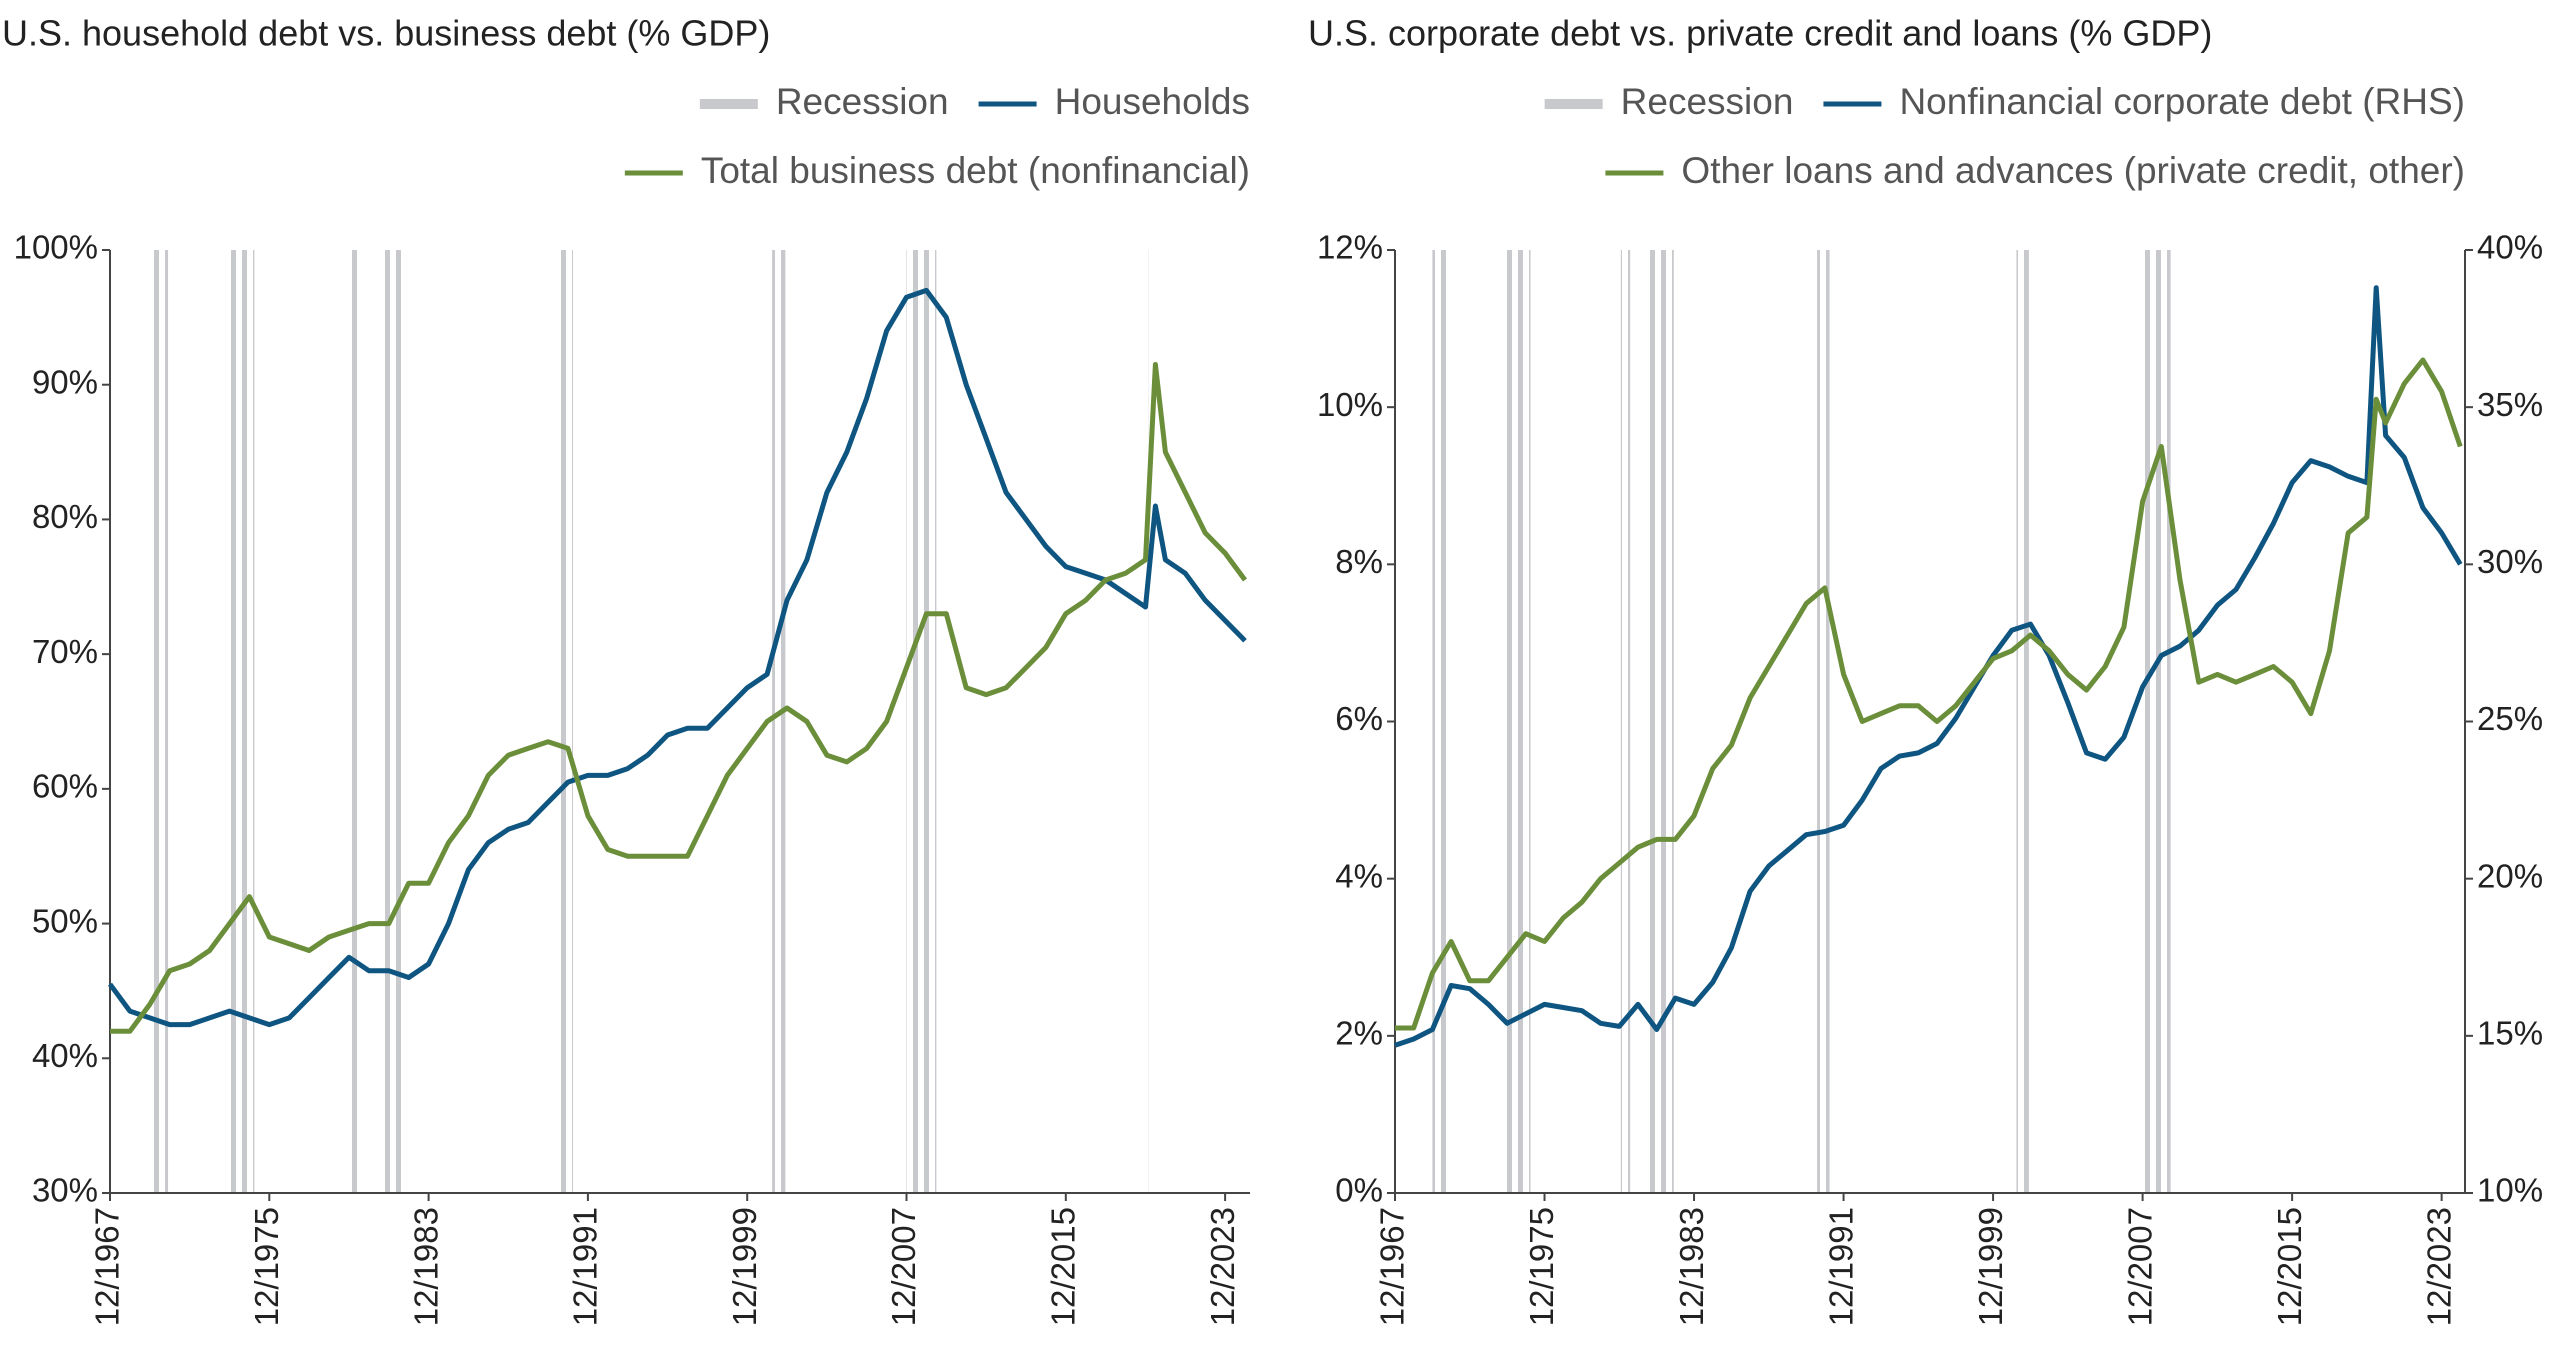  I want to click on y2-tick-label: 15%, so click(2510, 1033).